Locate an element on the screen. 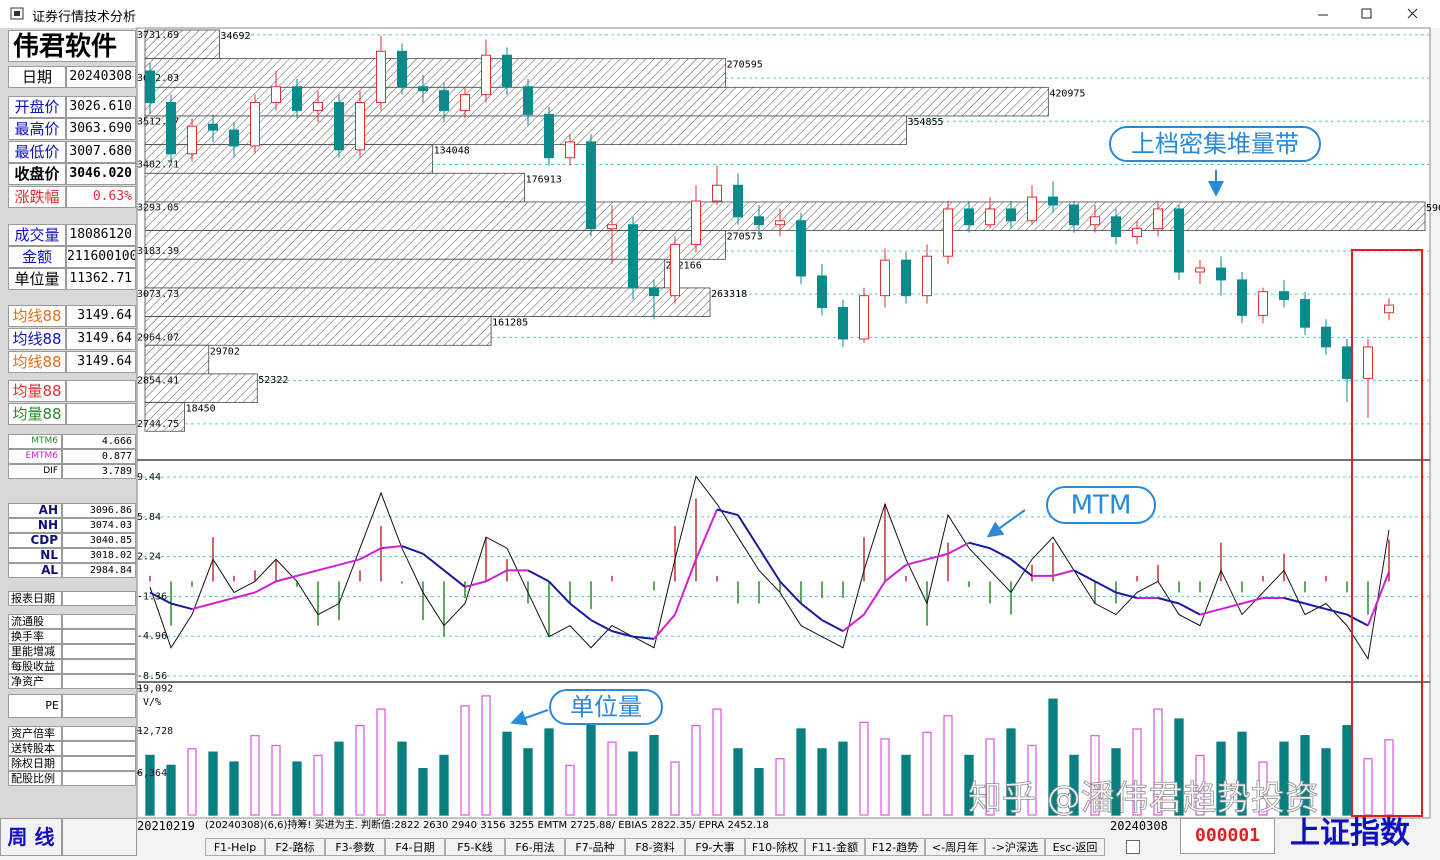  callout-text: MTM is located at coordinates (1101, 506).